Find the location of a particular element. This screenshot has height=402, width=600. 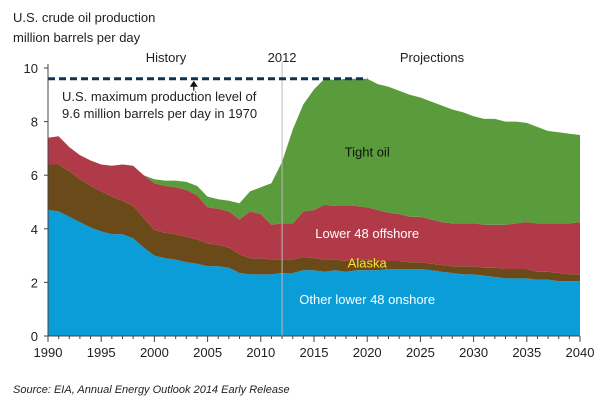

x-tick-label: 2020 is located at coordinates (367, 352).